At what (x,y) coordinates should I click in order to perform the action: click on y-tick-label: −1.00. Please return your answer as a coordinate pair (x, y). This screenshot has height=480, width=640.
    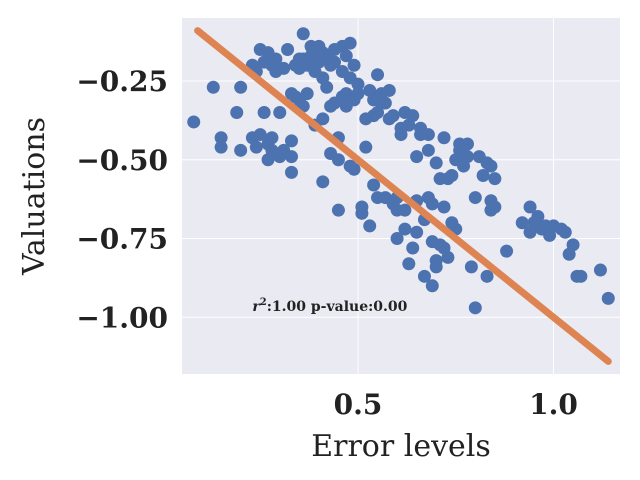
    Looking at the image, I should click on (122, 317).